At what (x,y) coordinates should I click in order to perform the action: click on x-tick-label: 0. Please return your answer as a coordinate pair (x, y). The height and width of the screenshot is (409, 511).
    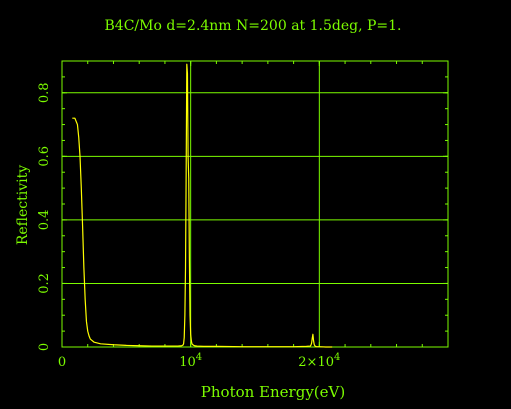
    Looking at the image, I should click on (62, 362).